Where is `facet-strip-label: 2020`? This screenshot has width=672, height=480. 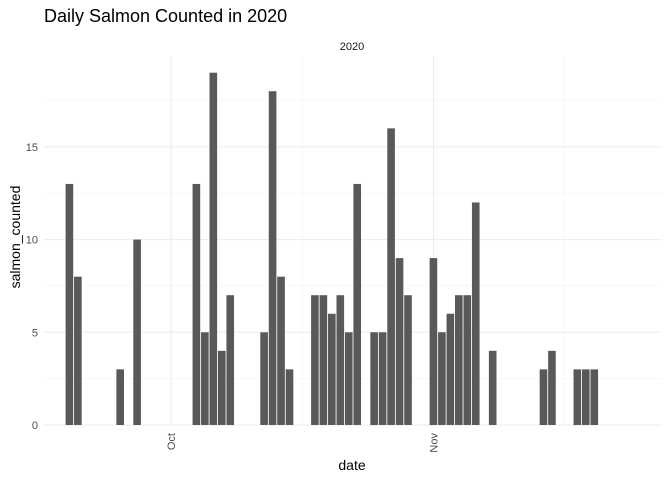
facet-strip-label: 2020 is located at coordinates (352, 47).